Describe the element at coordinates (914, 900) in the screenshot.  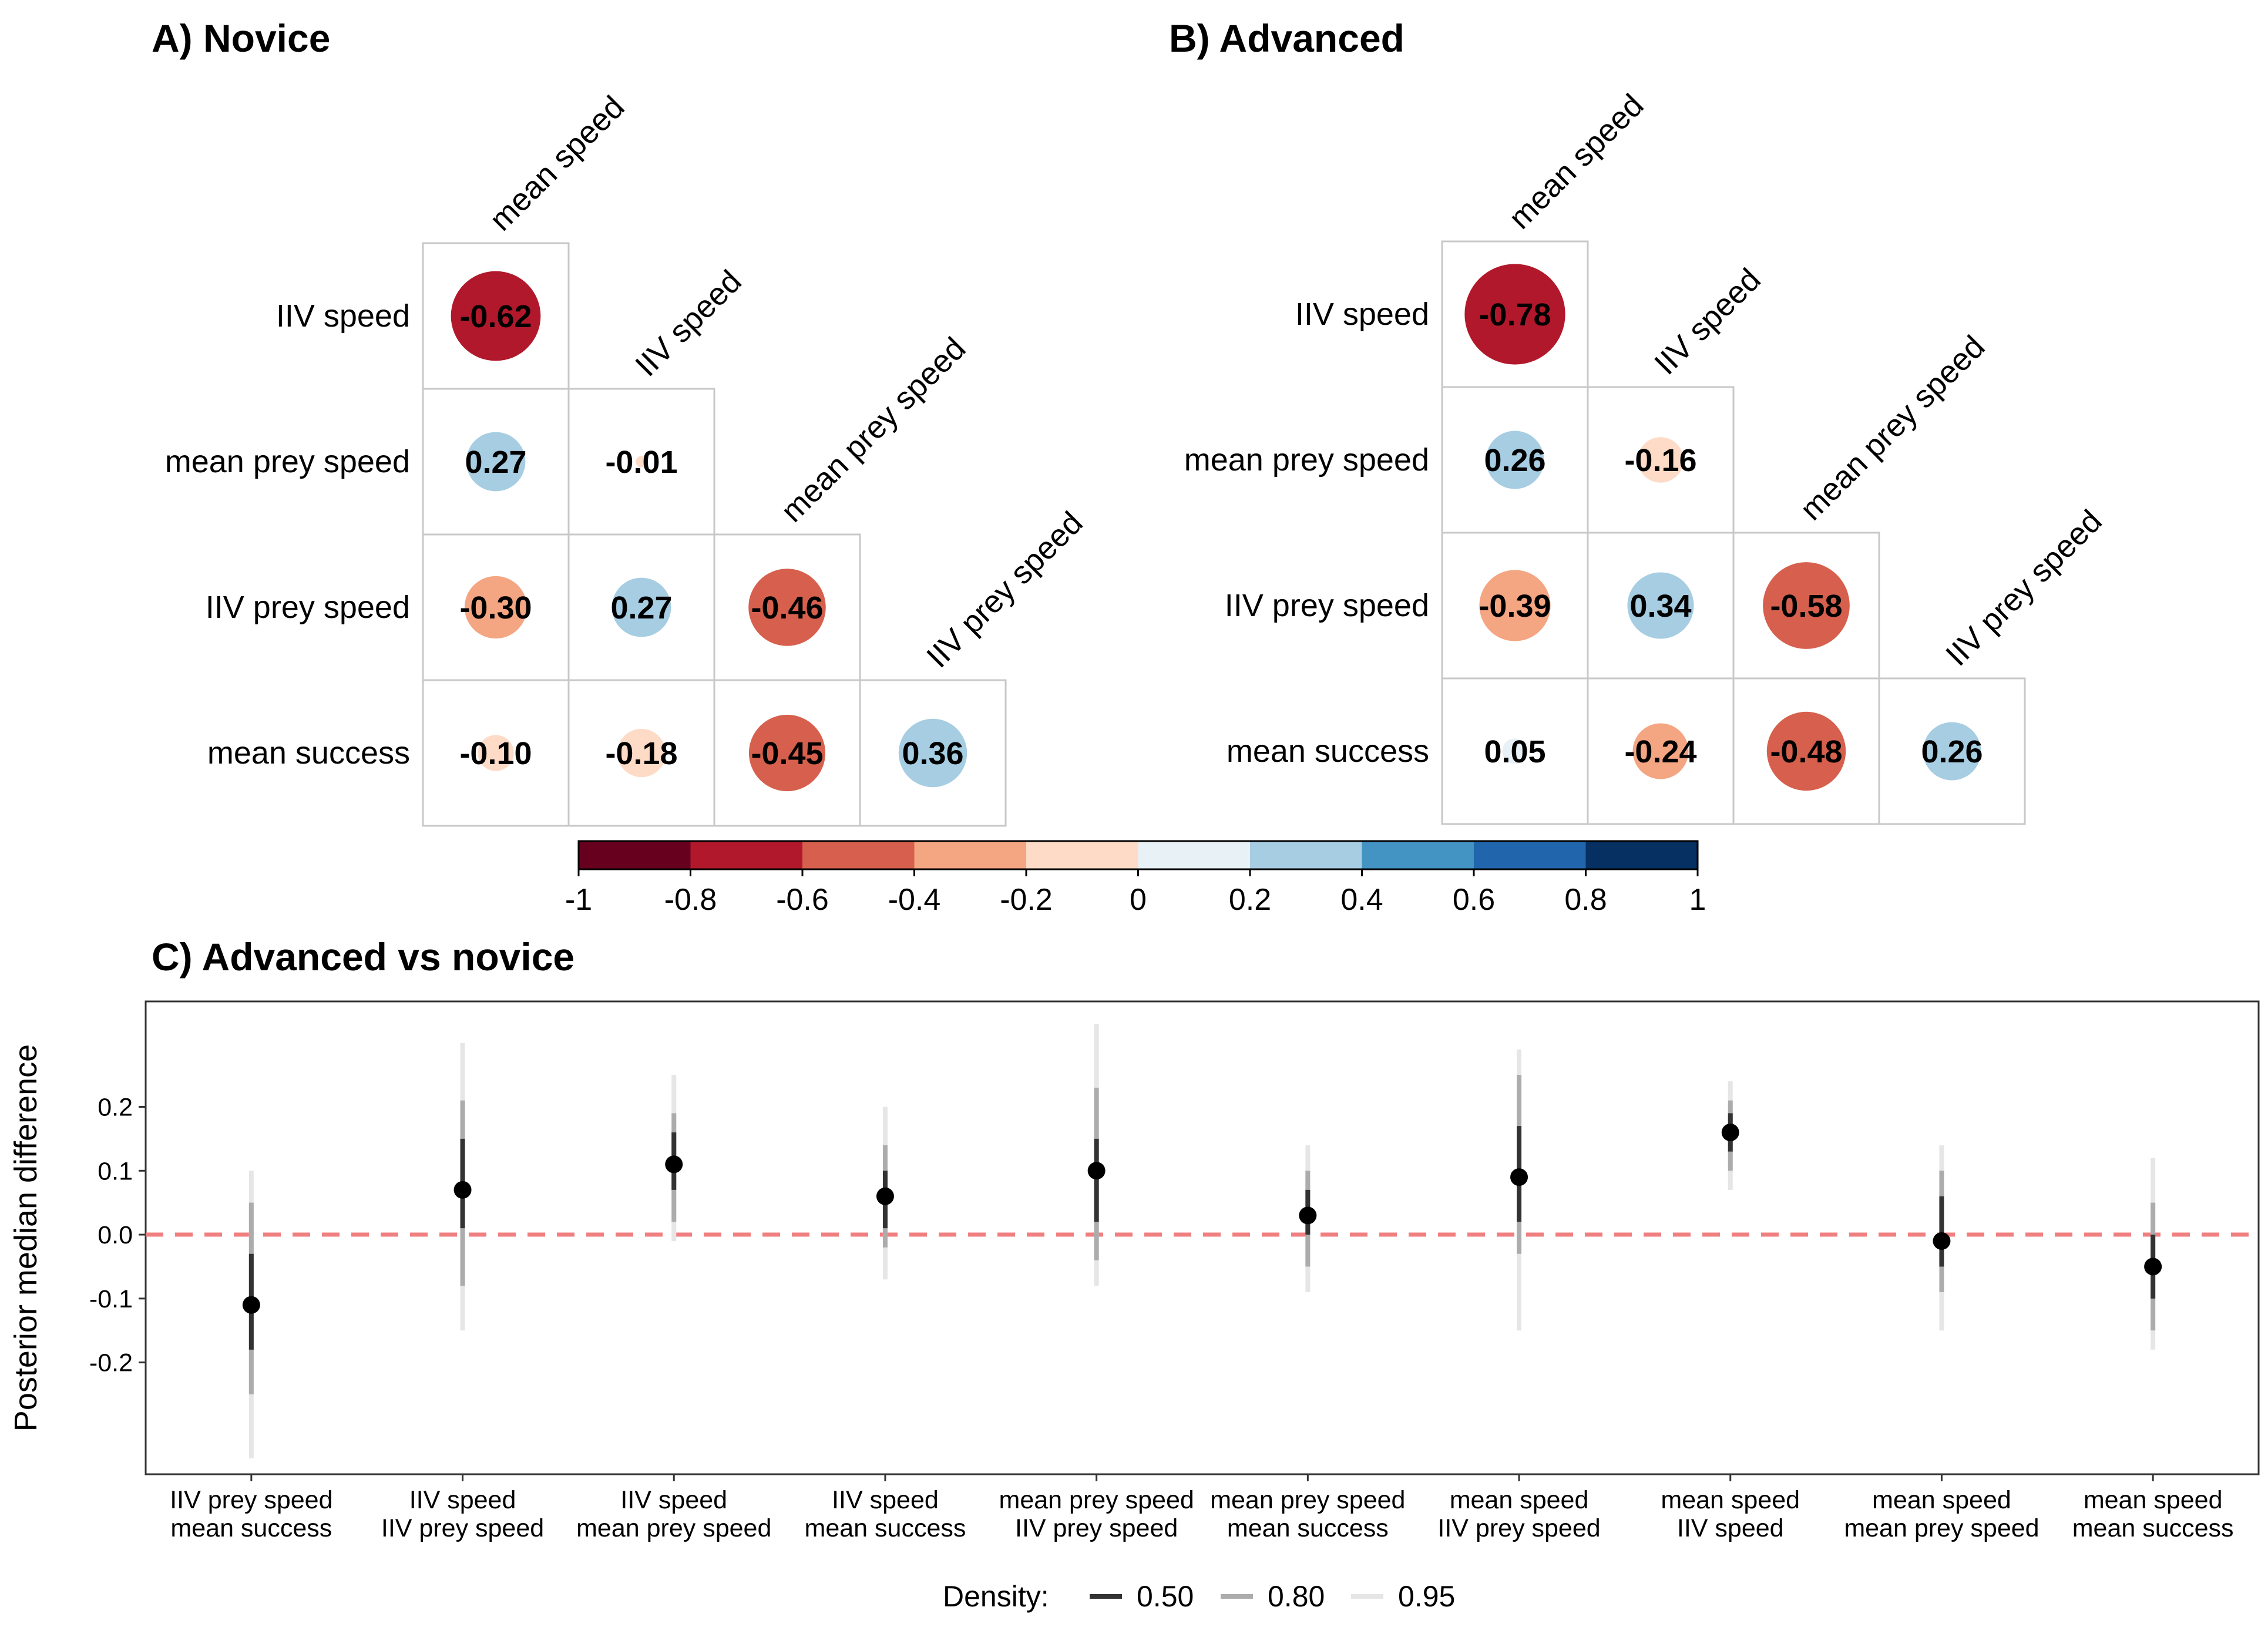
I see `colorbar-tick-label: -0.4` at that location.